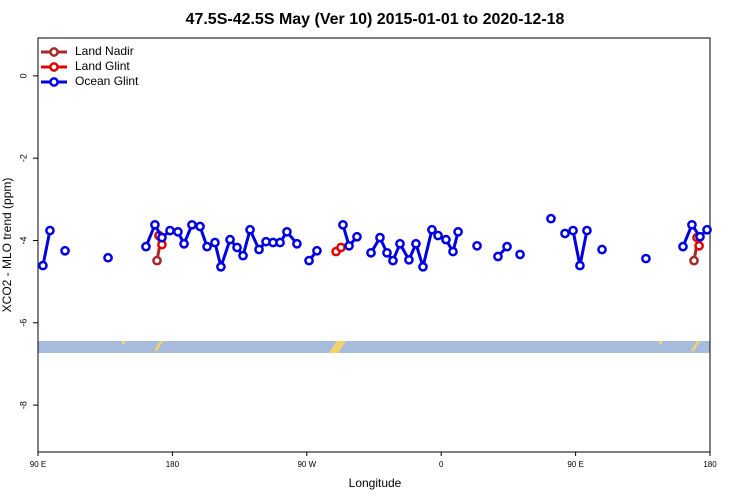 Image resolution: width=750 pixels, height=500 pixels. What do you see at coordinates (102, 66) in the screenshot?
I see `legend-label: Land Glint` at bounding box center [102, 66].